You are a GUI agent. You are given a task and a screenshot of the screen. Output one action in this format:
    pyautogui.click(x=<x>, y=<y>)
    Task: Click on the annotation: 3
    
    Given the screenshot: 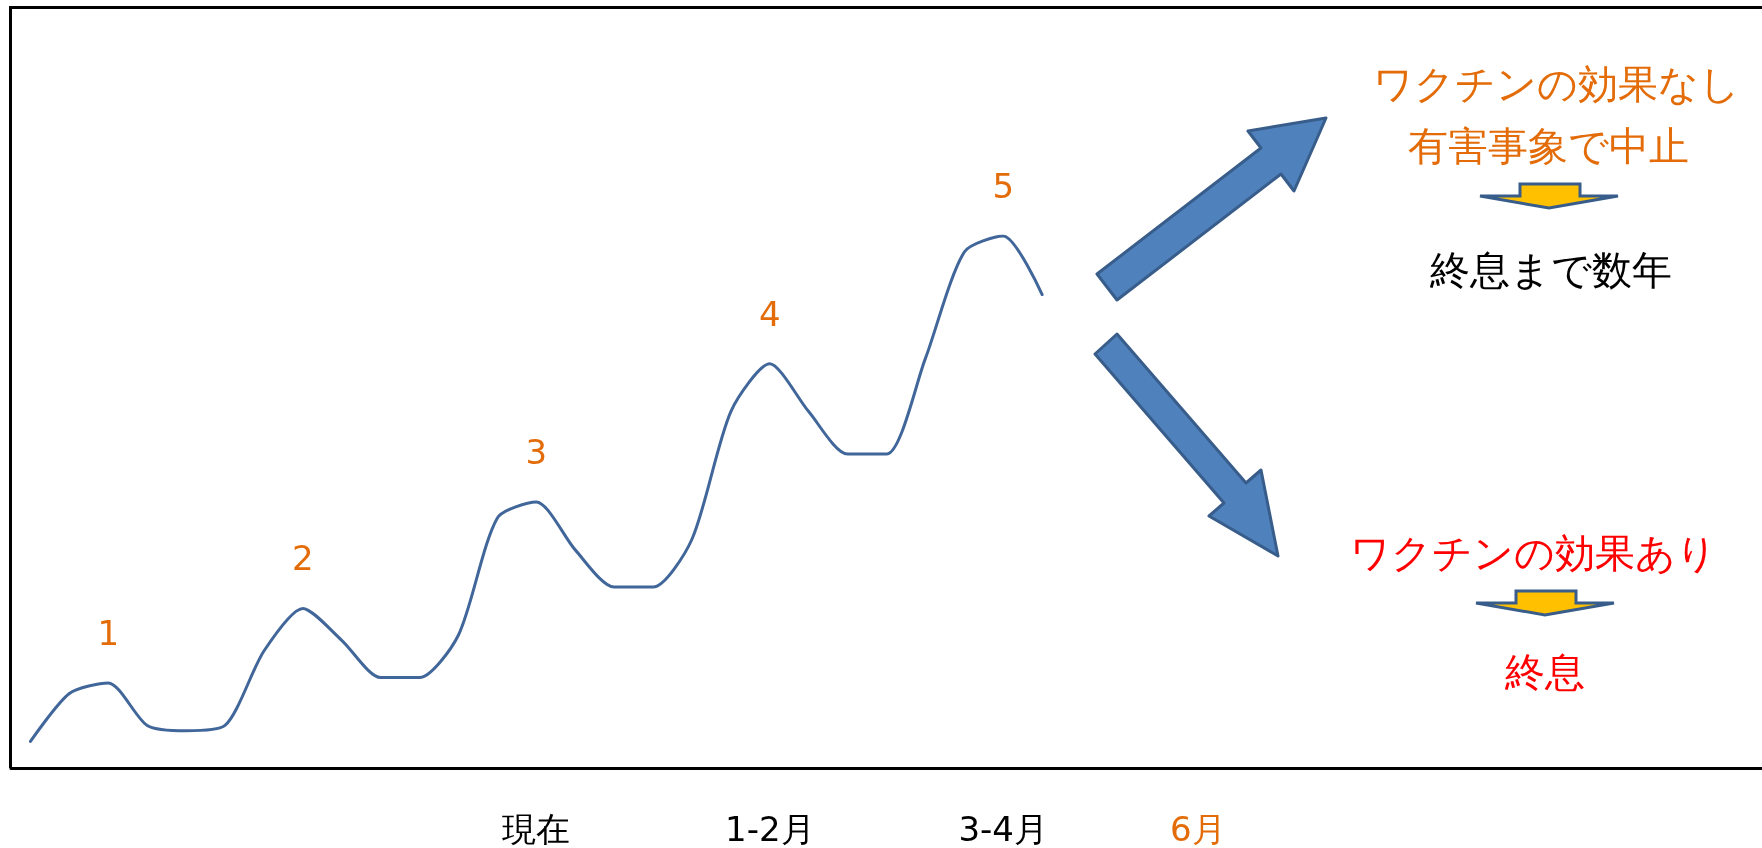 What is the action you would take?
    pyautogui.click(x=536, y=452)
    